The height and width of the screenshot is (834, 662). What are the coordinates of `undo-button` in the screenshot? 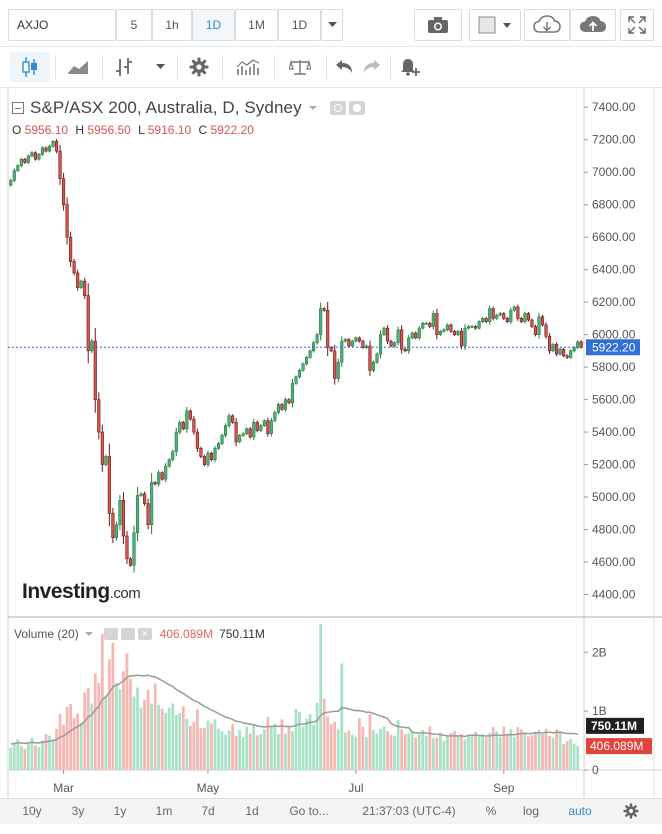 It's located at (344, 67).